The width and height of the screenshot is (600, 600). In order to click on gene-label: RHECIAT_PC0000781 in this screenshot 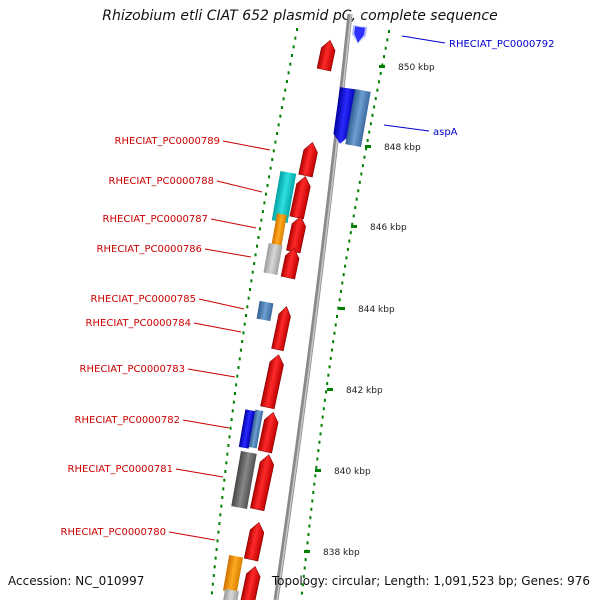, I will do `click(120, 469)`.